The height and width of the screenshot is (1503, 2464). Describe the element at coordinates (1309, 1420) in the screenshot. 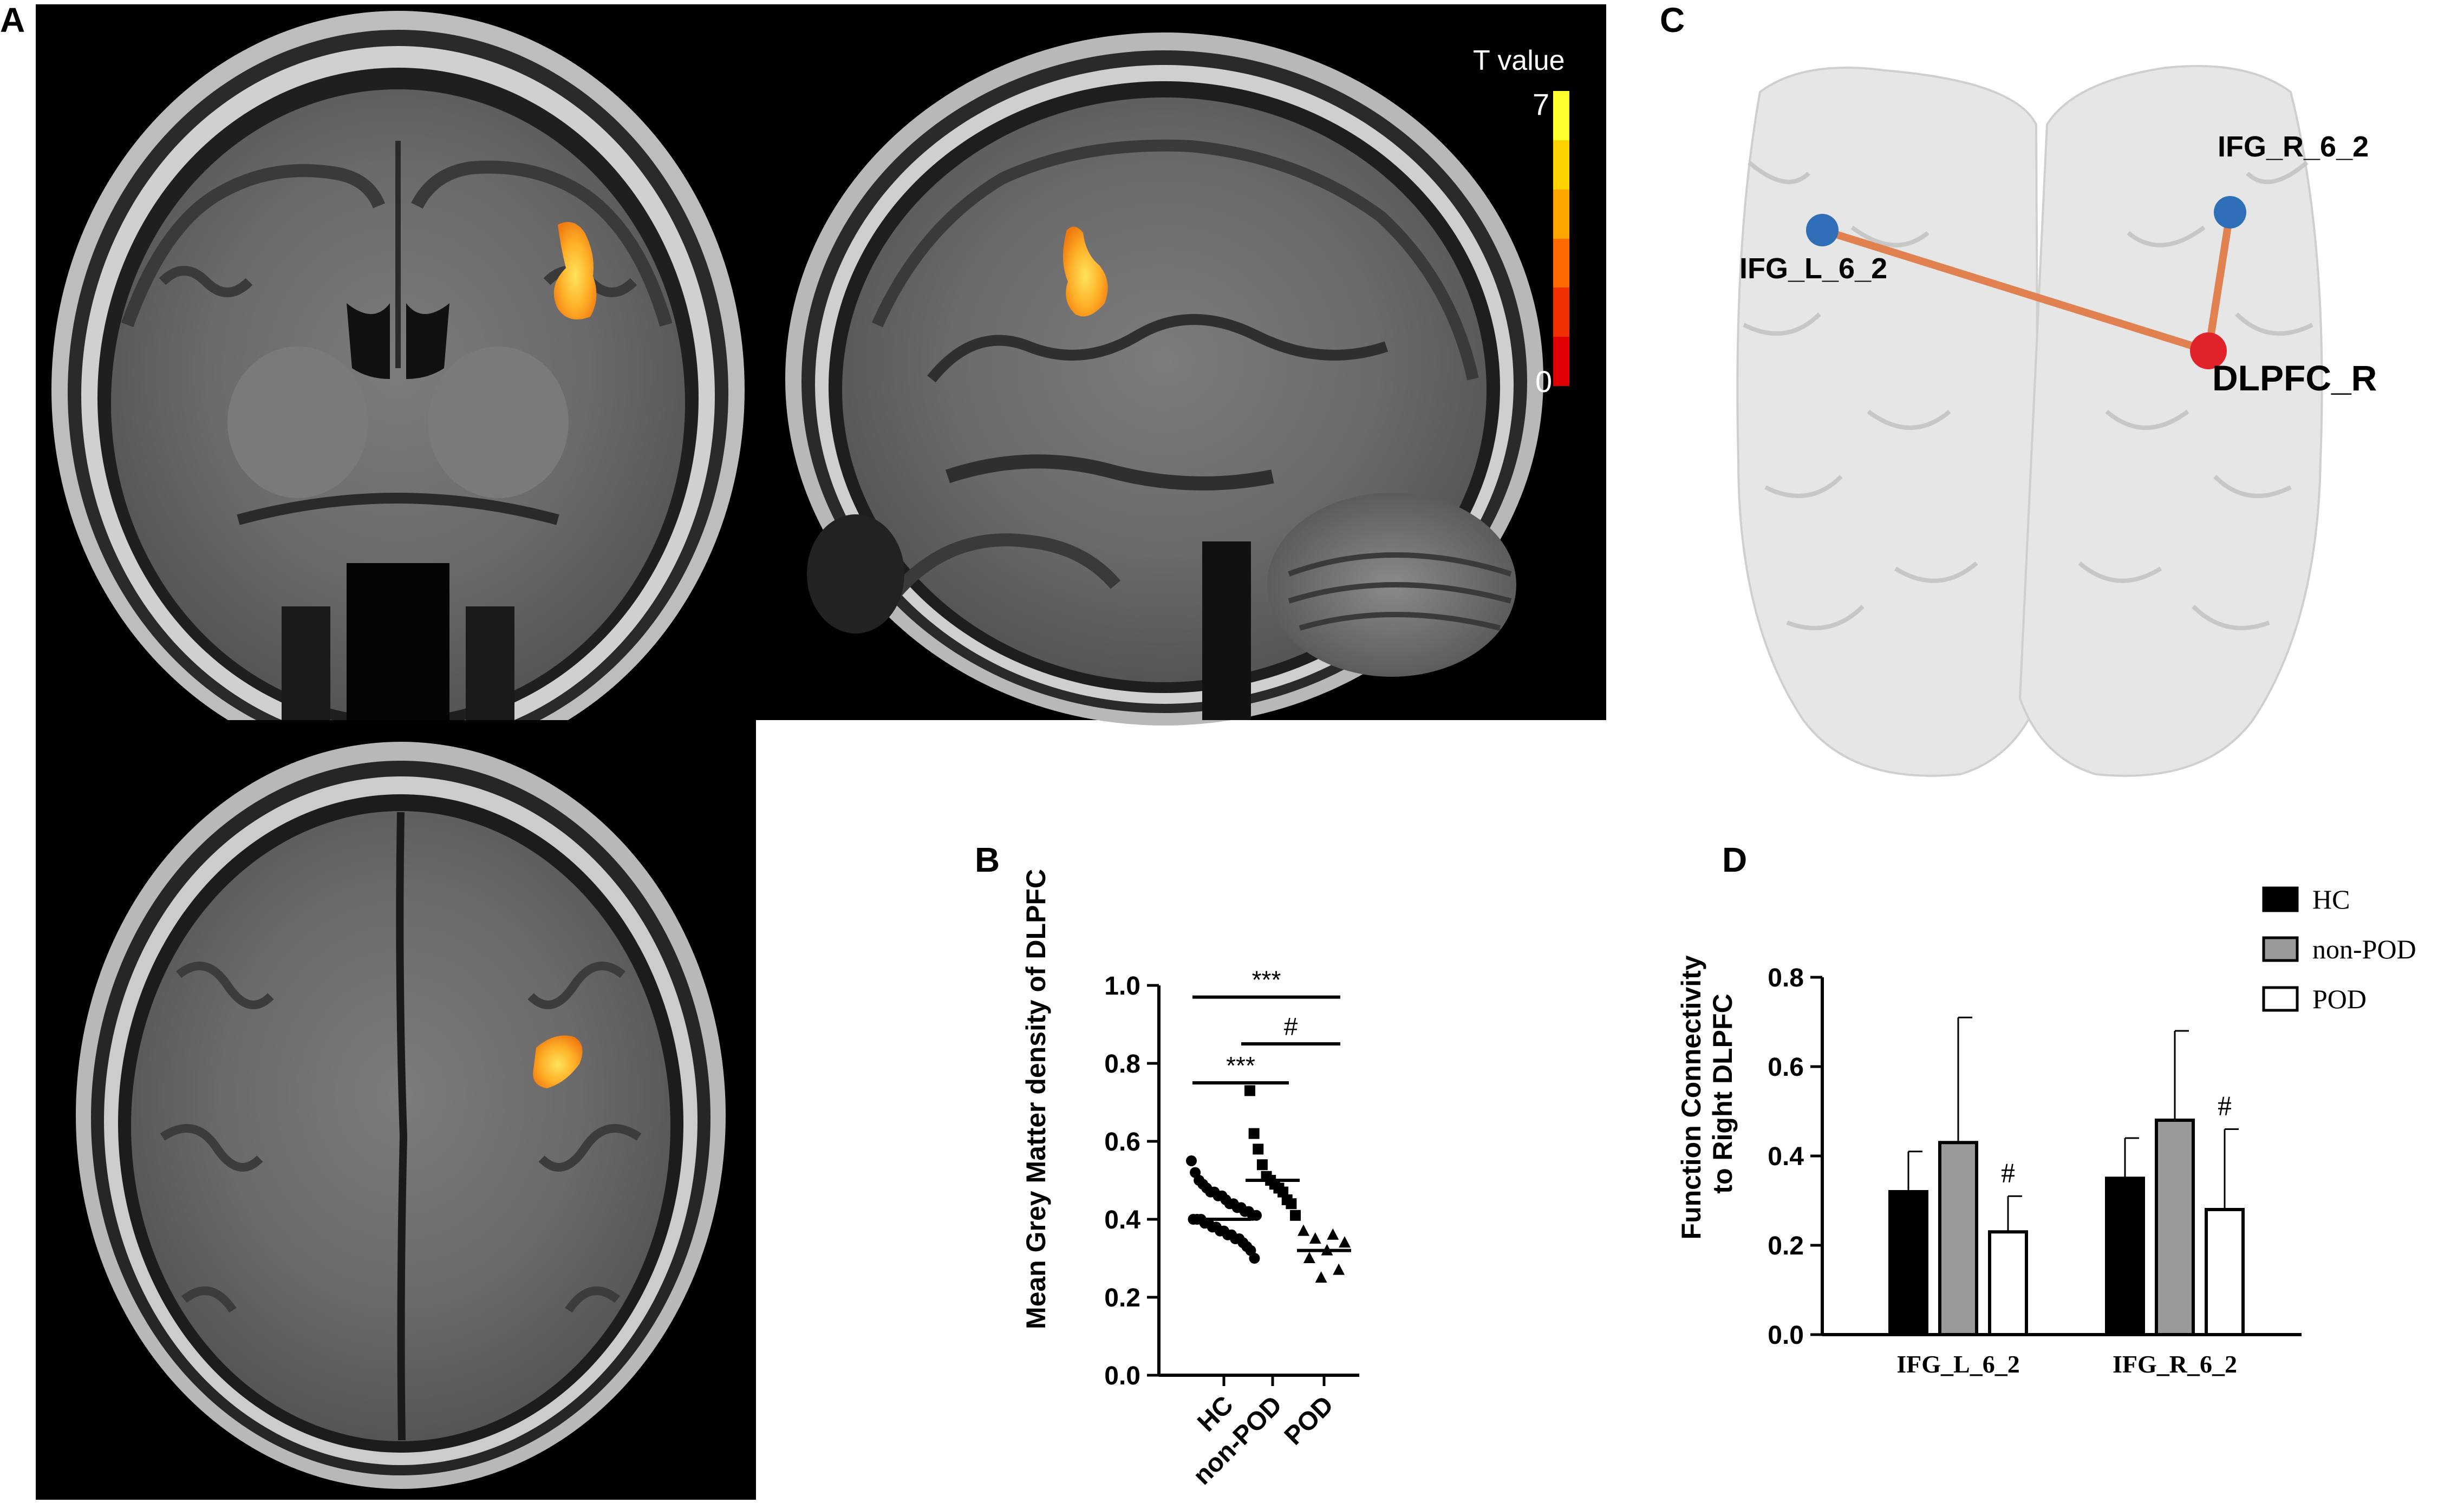

I see `x-tick-label: POD` at that location.